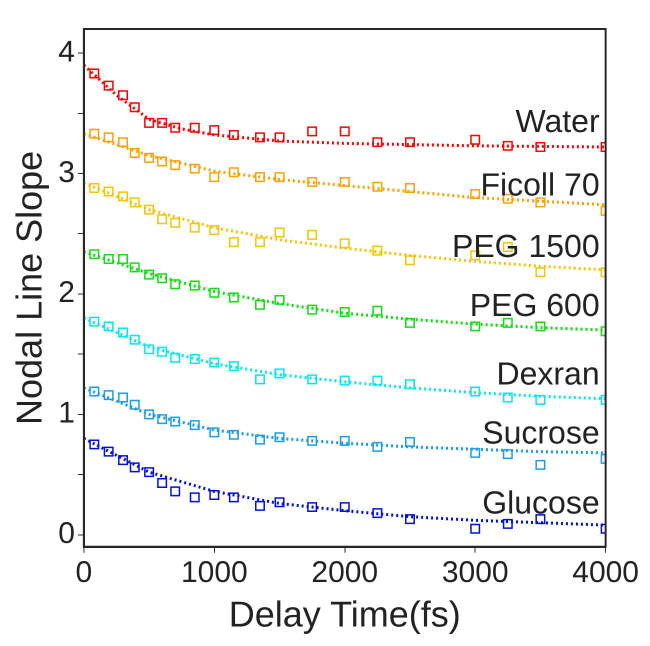  I want to click on y-tick-label: 0, so click(66, 533).